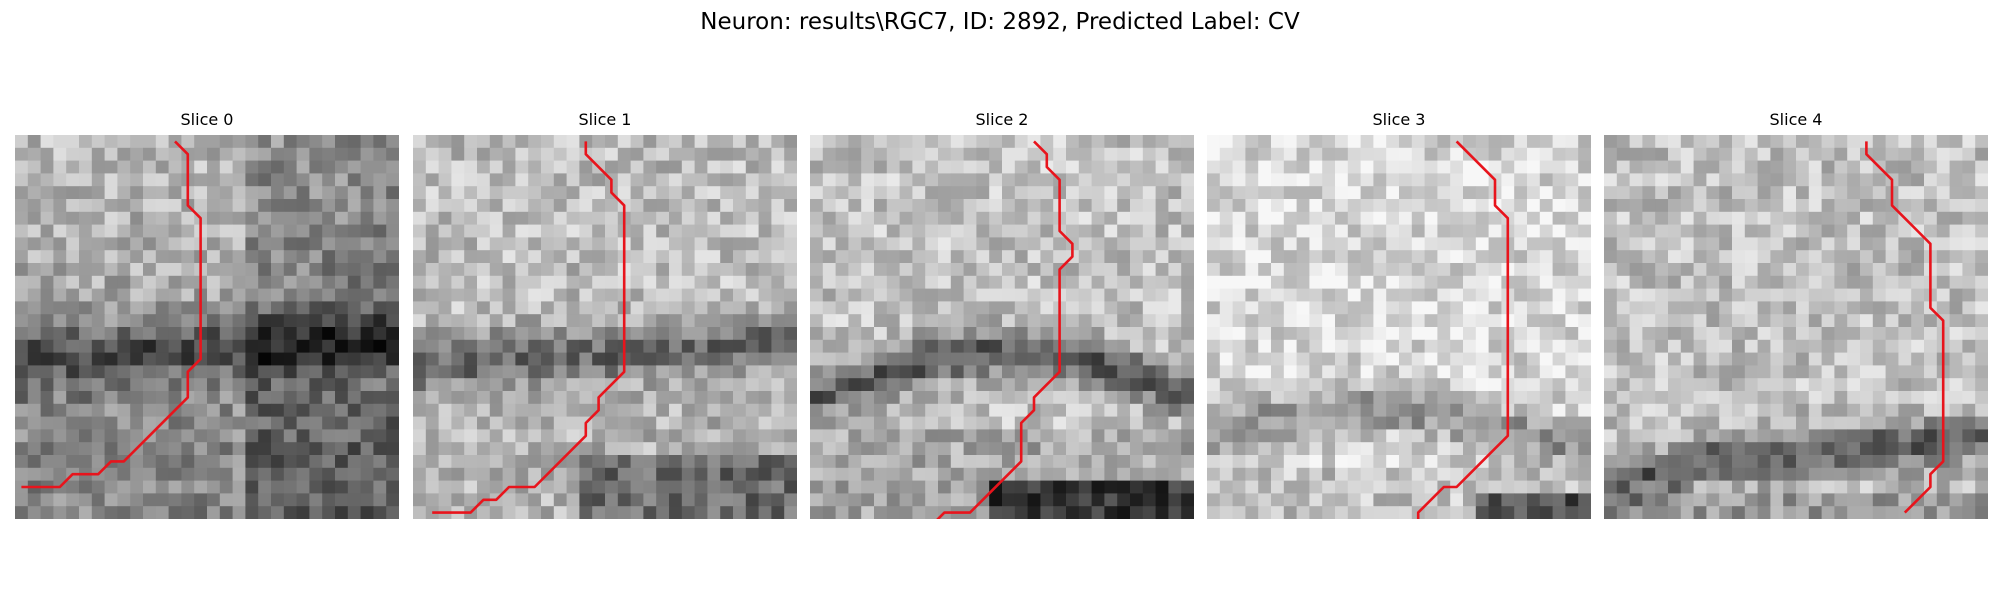  I want to click on slice-panel-3: Slice 3, so click(1399, 313).